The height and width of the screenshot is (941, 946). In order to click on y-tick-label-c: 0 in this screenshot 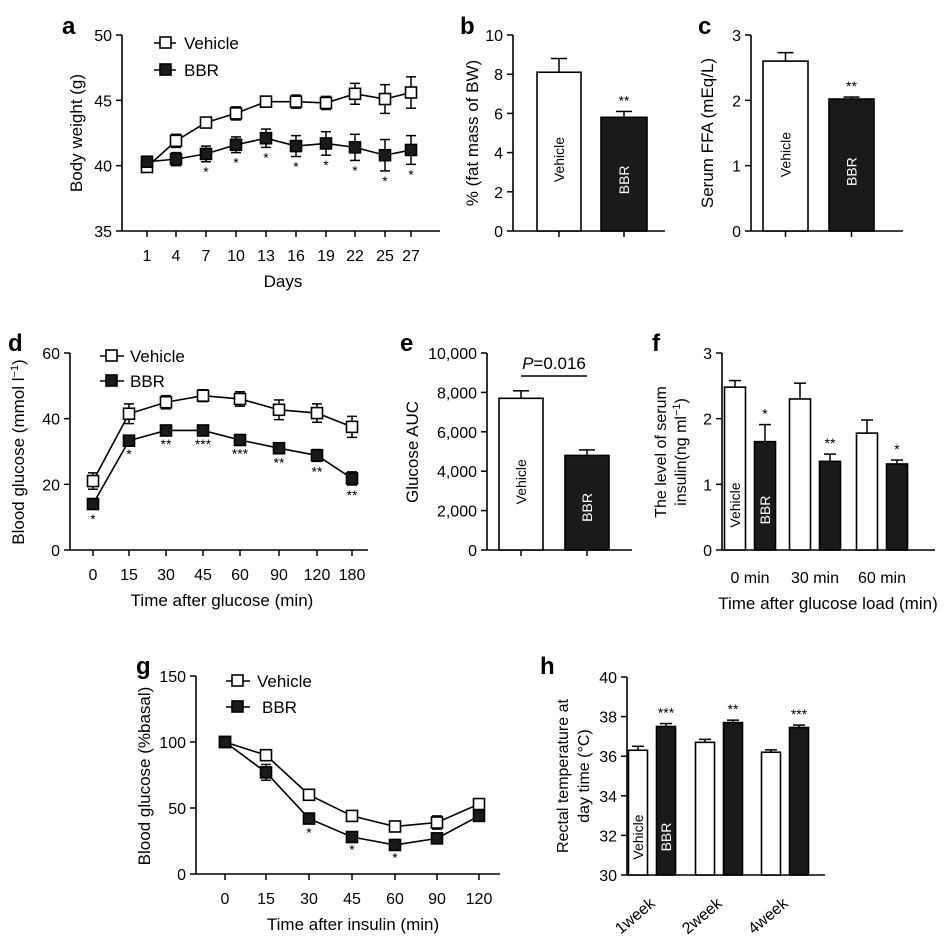, I will do `click(736, 232)`.